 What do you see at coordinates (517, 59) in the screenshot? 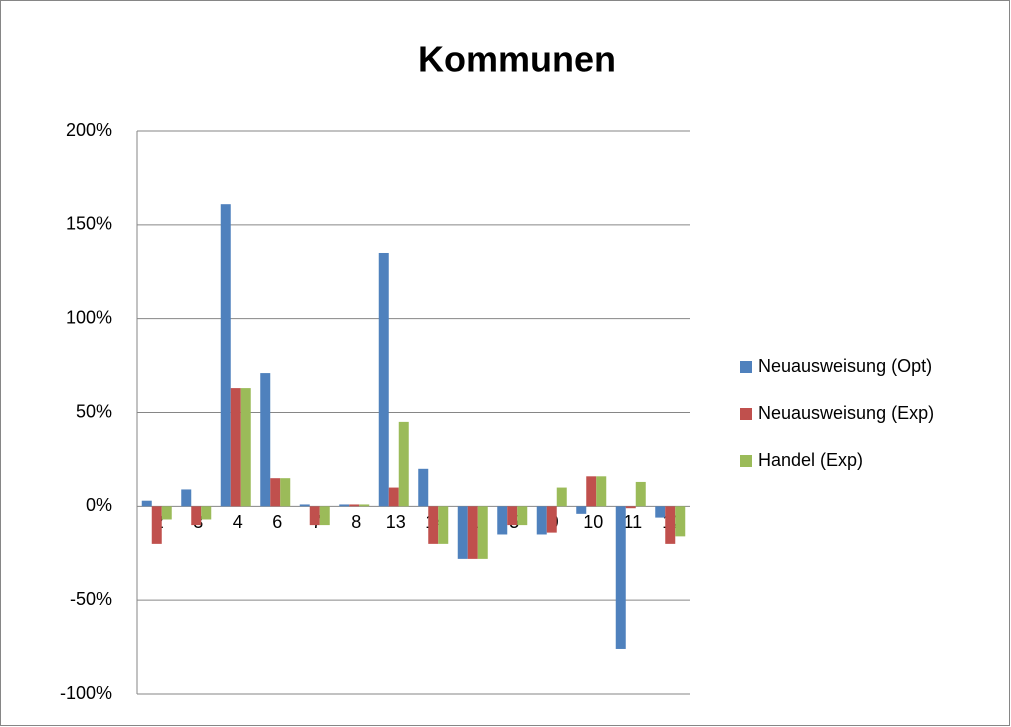
I see `chart-title: Kommunen` at bounding box center [517, 59].